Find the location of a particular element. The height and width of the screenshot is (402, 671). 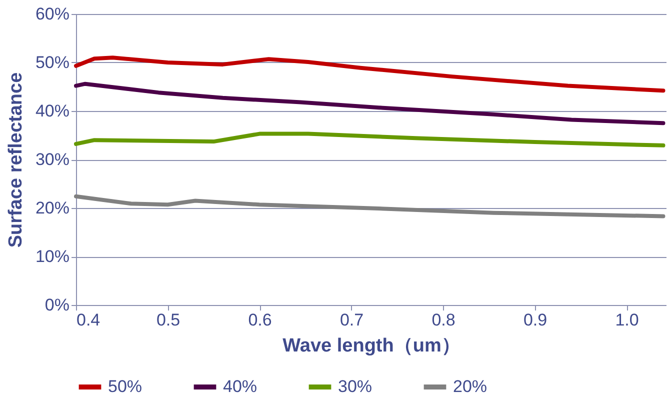

x-tick-label: 0.5 is located at coordinates (168, 320).